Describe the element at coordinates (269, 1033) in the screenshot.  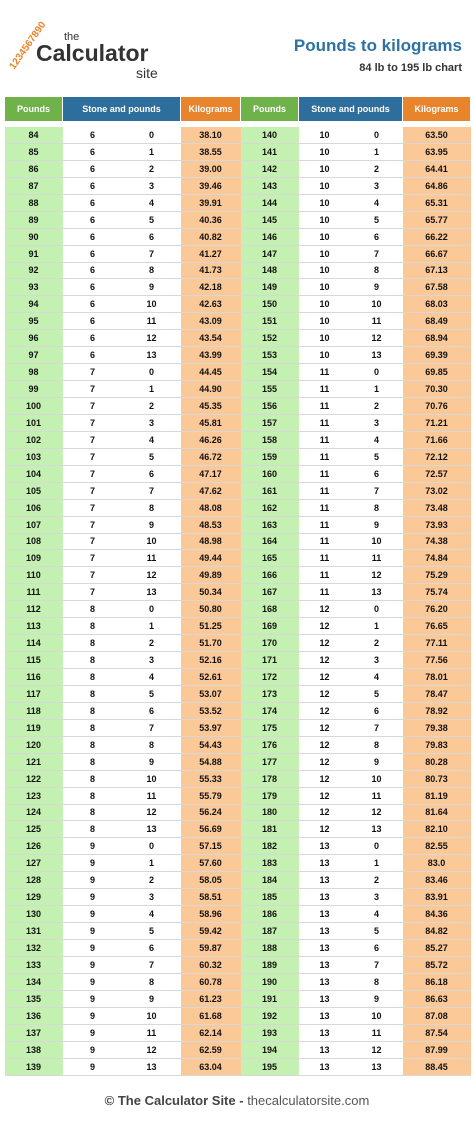
I see `cell: 193` at that location.